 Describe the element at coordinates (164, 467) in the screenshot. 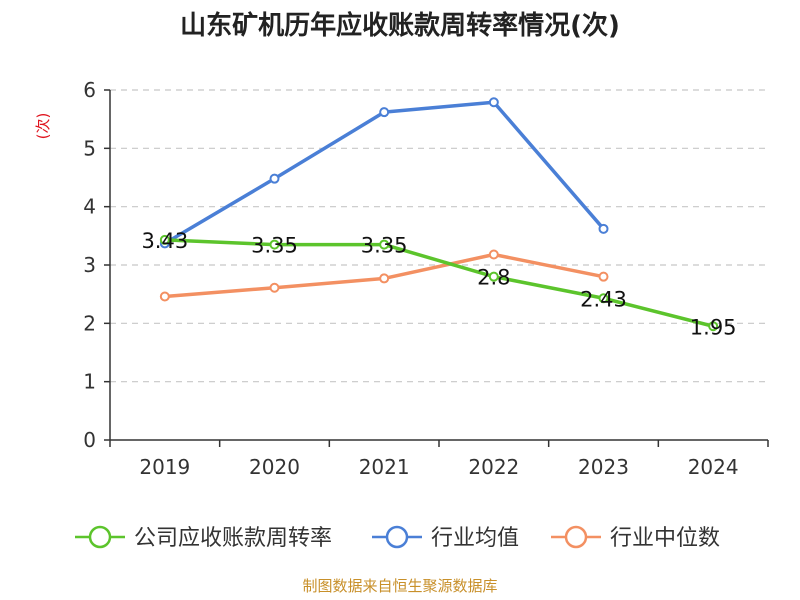

I see `x-tick-label: 2019` at that location.